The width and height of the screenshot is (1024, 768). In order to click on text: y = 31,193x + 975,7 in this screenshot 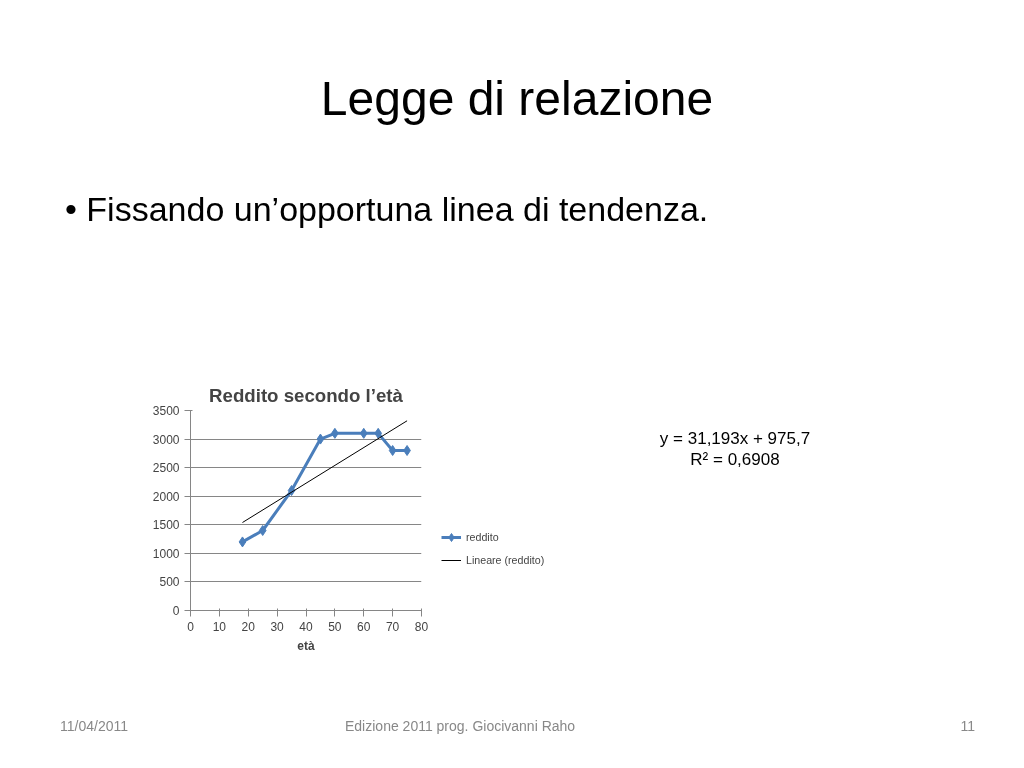, I will do `click(735, 438)`.